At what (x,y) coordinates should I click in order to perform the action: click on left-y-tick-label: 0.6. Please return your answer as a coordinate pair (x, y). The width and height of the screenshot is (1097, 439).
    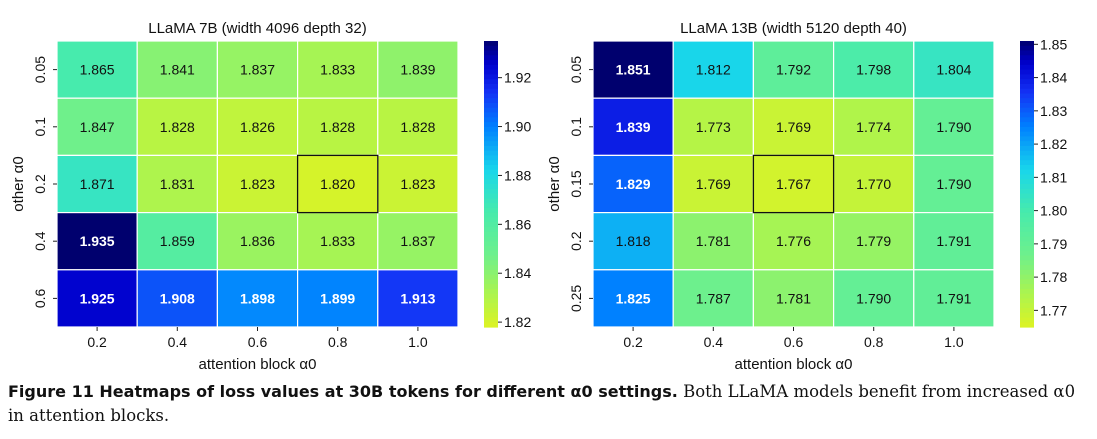
    Looking at the image, I should click on (40, 298).